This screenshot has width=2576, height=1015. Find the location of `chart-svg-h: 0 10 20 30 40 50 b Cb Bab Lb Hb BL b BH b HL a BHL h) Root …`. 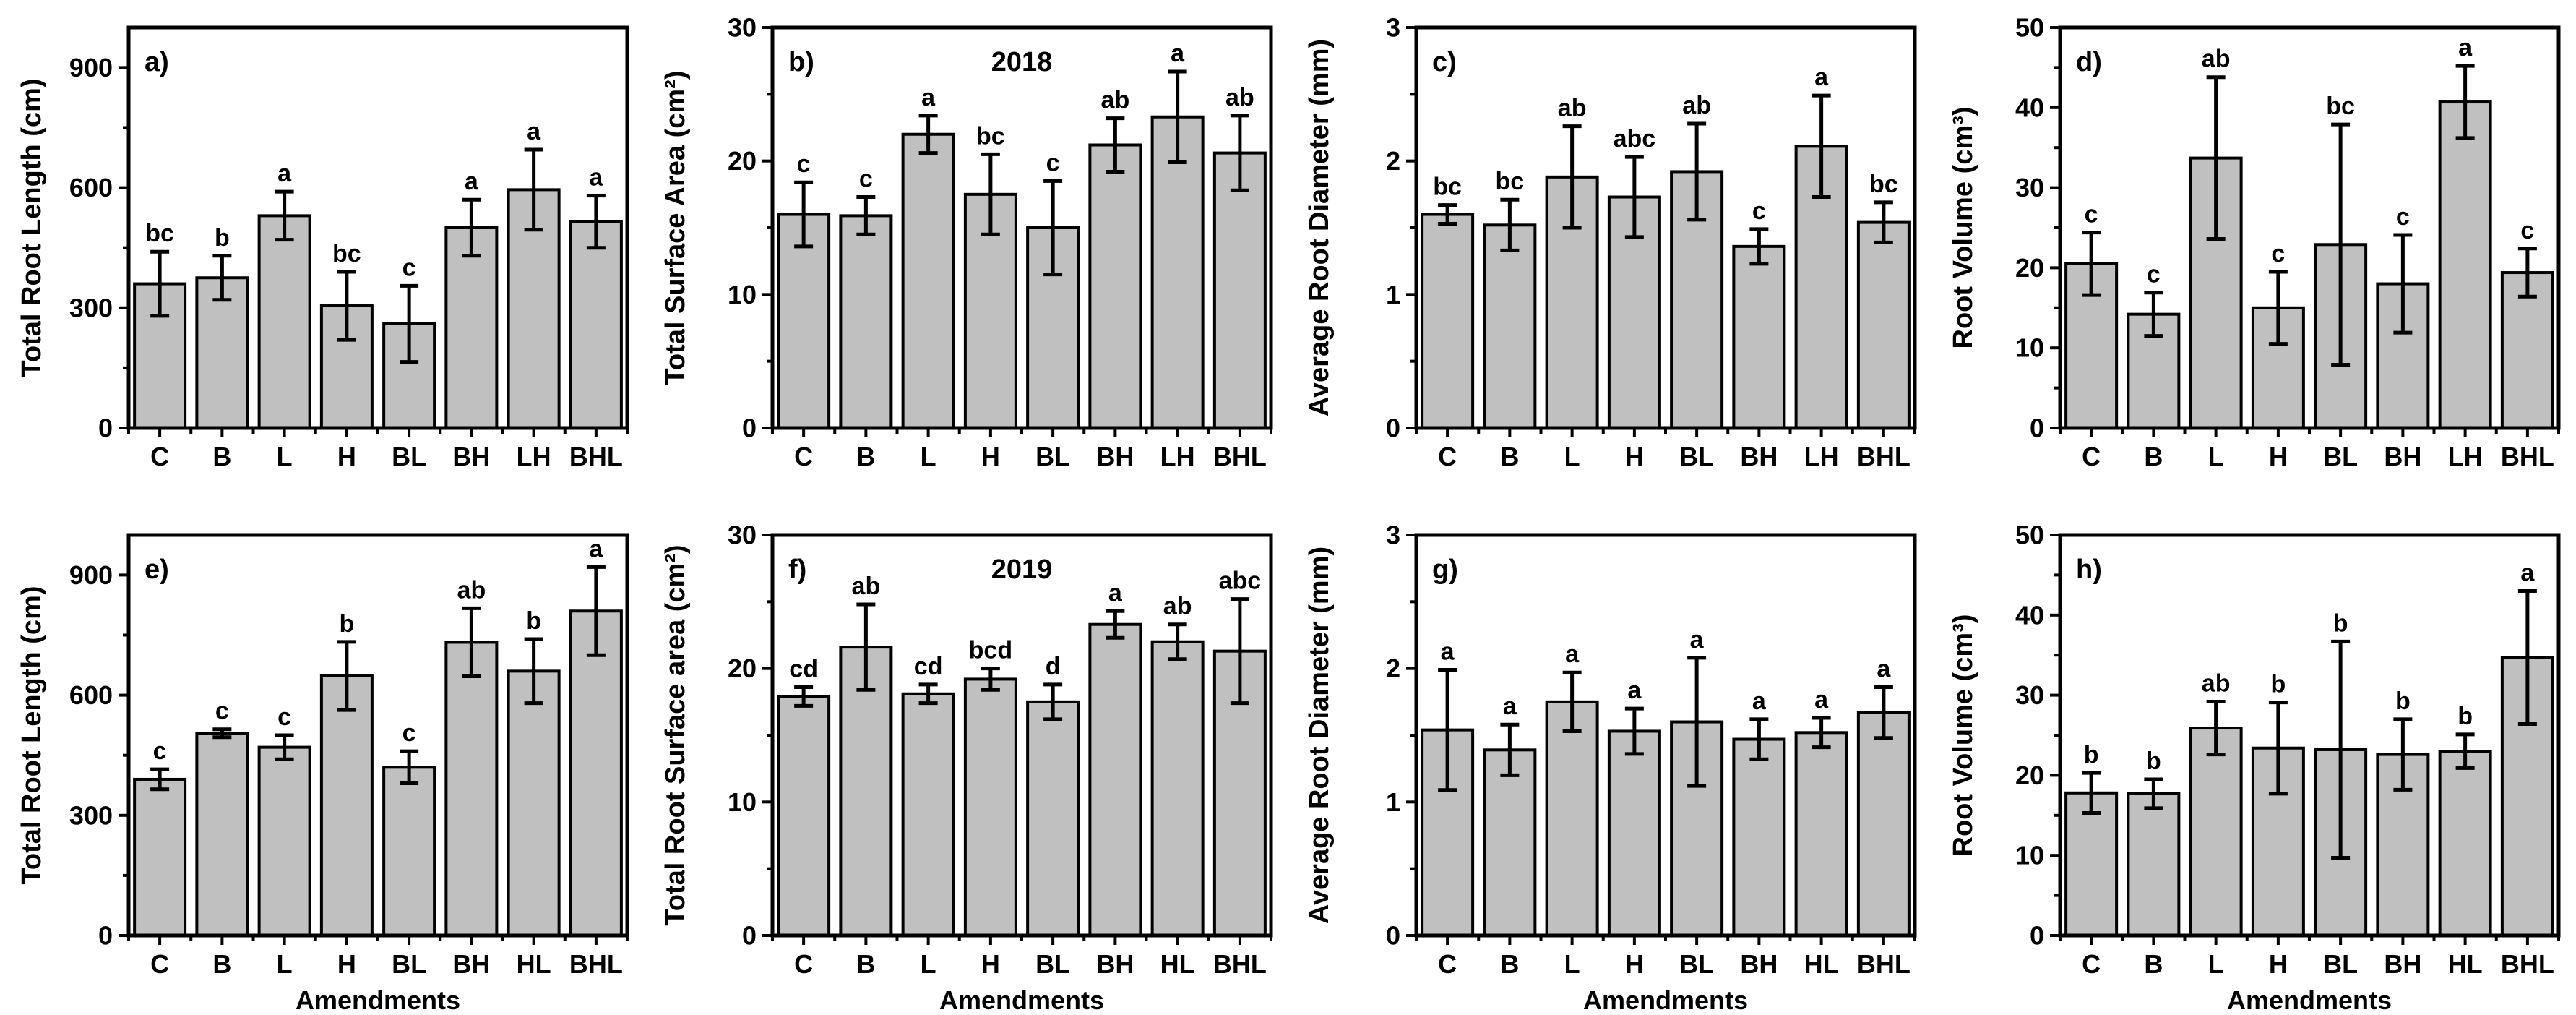

chart-svg-h: 0 10 20 30 40 50 b Cb Bab Lb Hb BL b BH b HL a BHL h) Root … is located at coordinates (2254, 768).